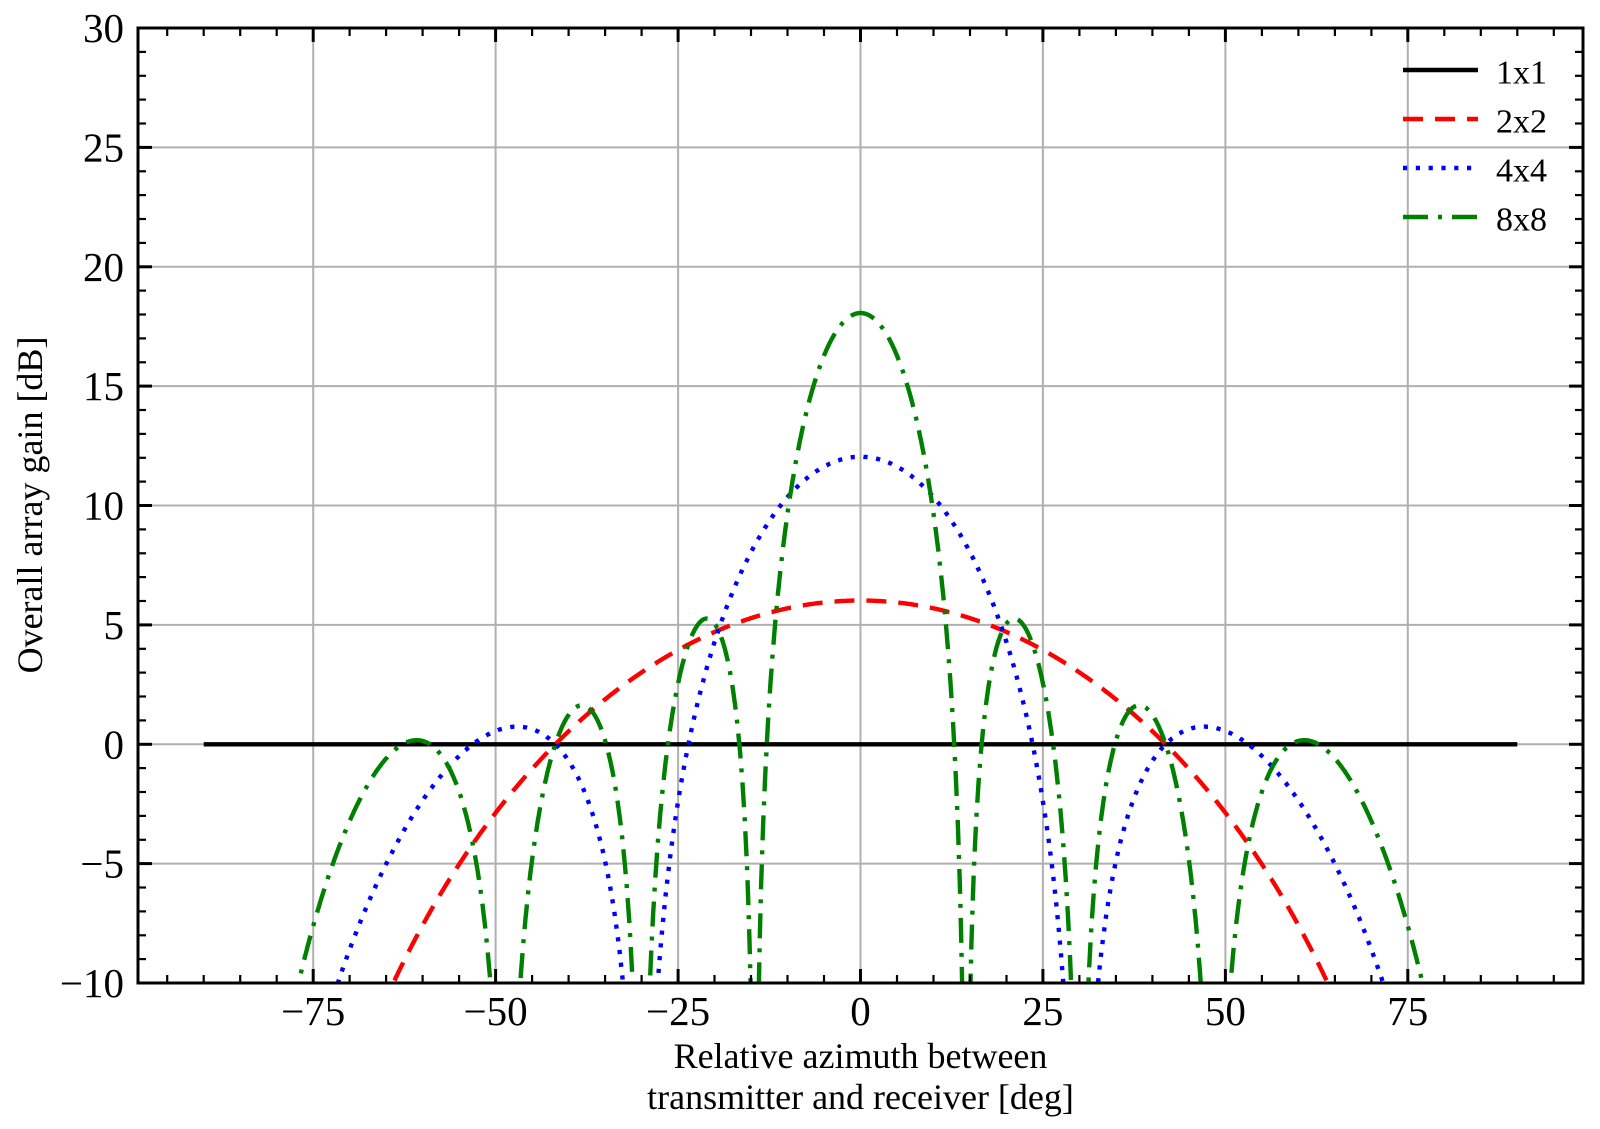 Image resolution: width=1600 pixels, height=1129 pixels. What do you see at coordinates (103, 386) in the screenshot?
I see `y-tick-label: 15` at bounding box center [103, 386].